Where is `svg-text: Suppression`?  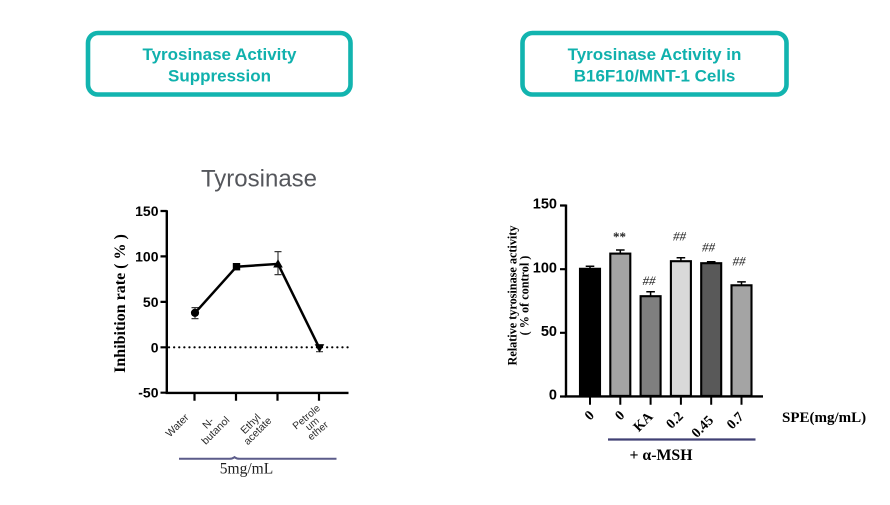 svg-text: Suppression is located at coordinates (219, 76).